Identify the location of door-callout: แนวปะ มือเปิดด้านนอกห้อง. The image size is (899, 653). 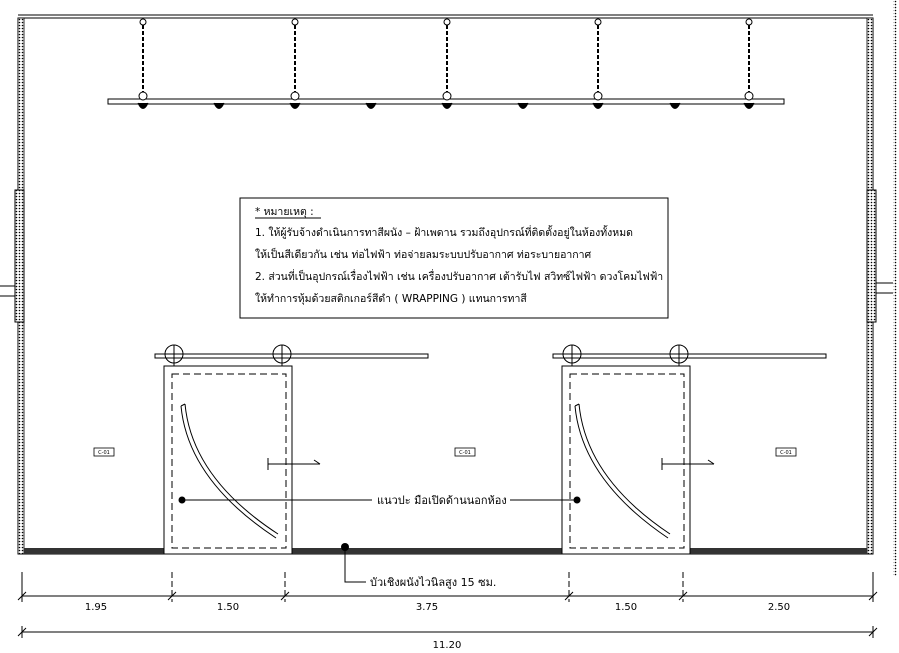
(379, 500).